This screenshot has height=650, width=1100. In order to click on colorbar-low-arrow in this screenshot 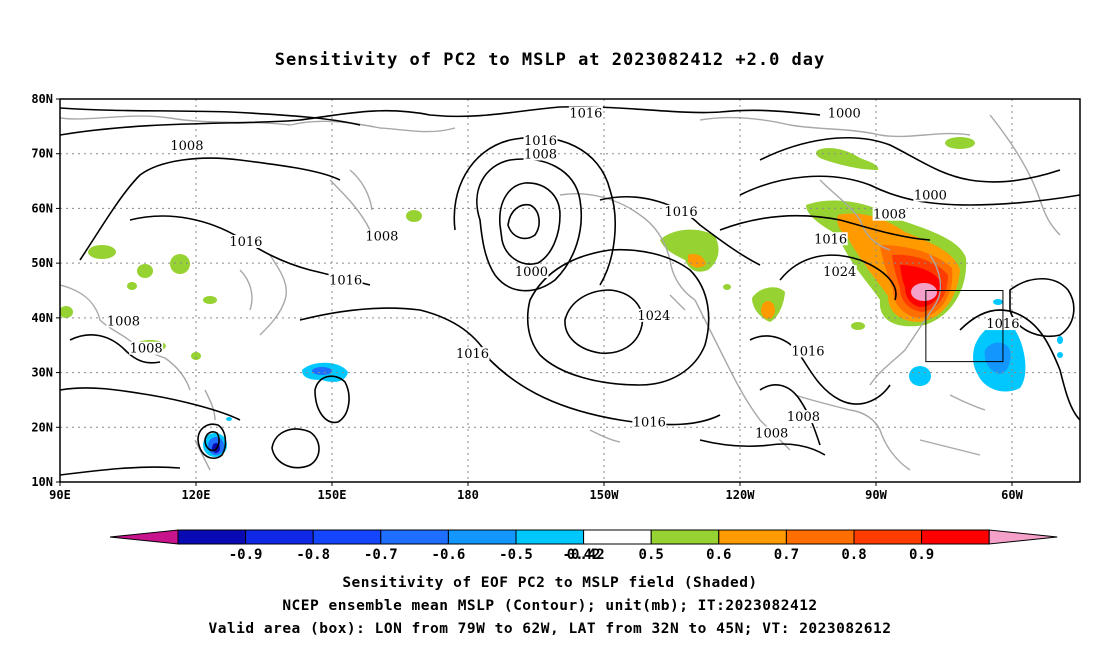, I will do `click(144, 537)`.